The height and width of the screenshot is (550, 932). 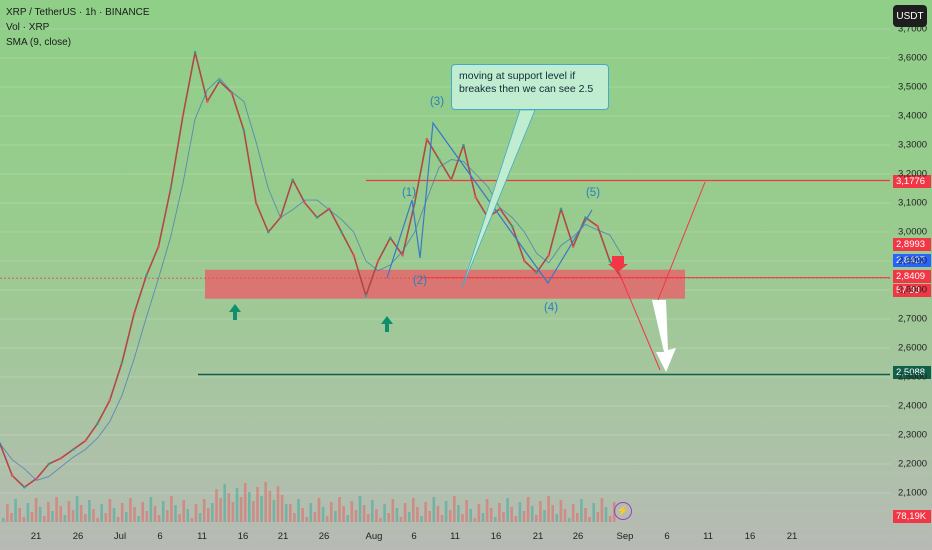 I want to click on y-tick-label: 3,0000, so click(x=913, y=232).